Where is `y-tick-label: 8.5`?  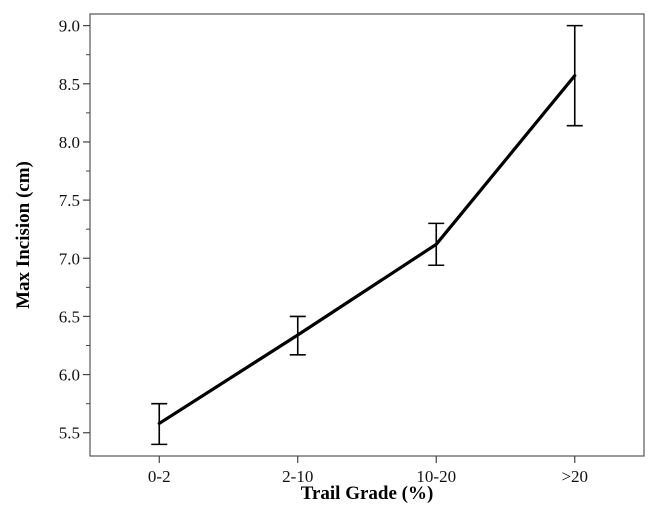
y-tick-label: 8.5 is located at coordinates (69, 84).